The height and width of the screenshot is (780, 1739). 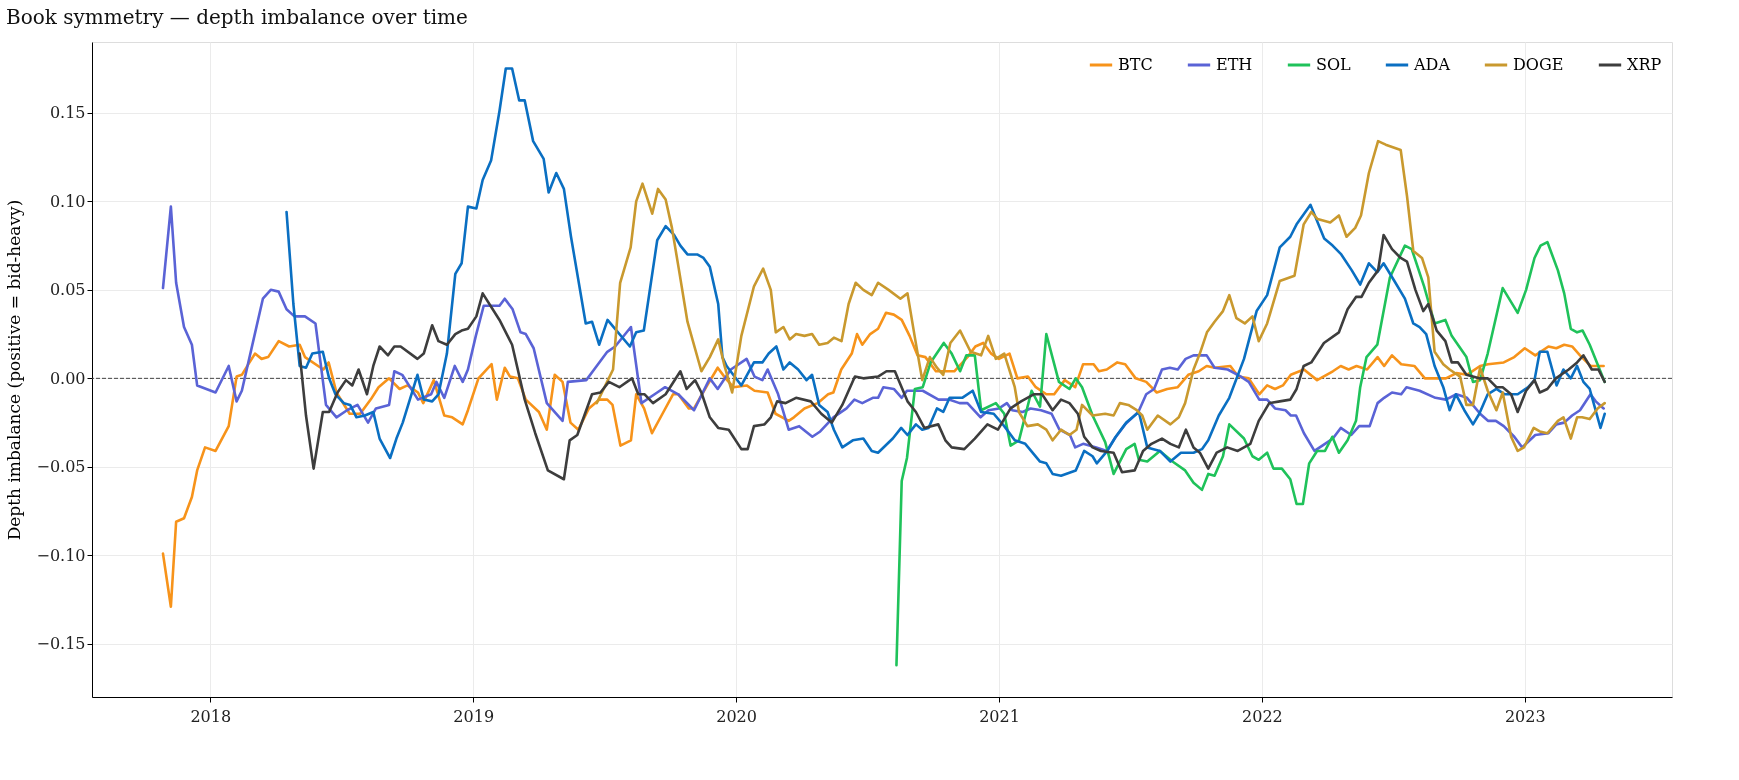 What do you see at coordinates (1525, 716) in the screenshot?
I see `x-tick-label: 2023` at bounding box center [1525, 716].